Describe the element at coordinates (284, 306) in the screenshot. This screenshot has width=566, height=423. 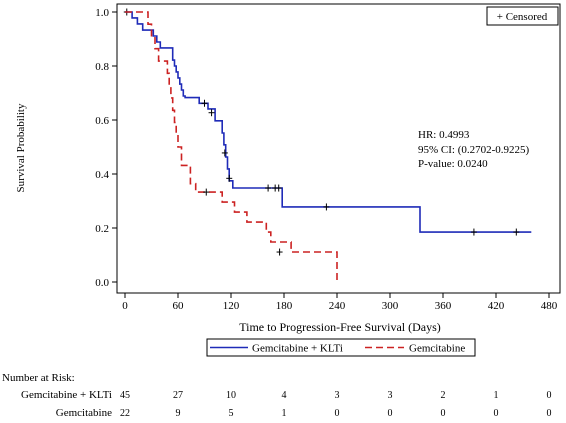
I see `x-tick-label: 180` at that location.